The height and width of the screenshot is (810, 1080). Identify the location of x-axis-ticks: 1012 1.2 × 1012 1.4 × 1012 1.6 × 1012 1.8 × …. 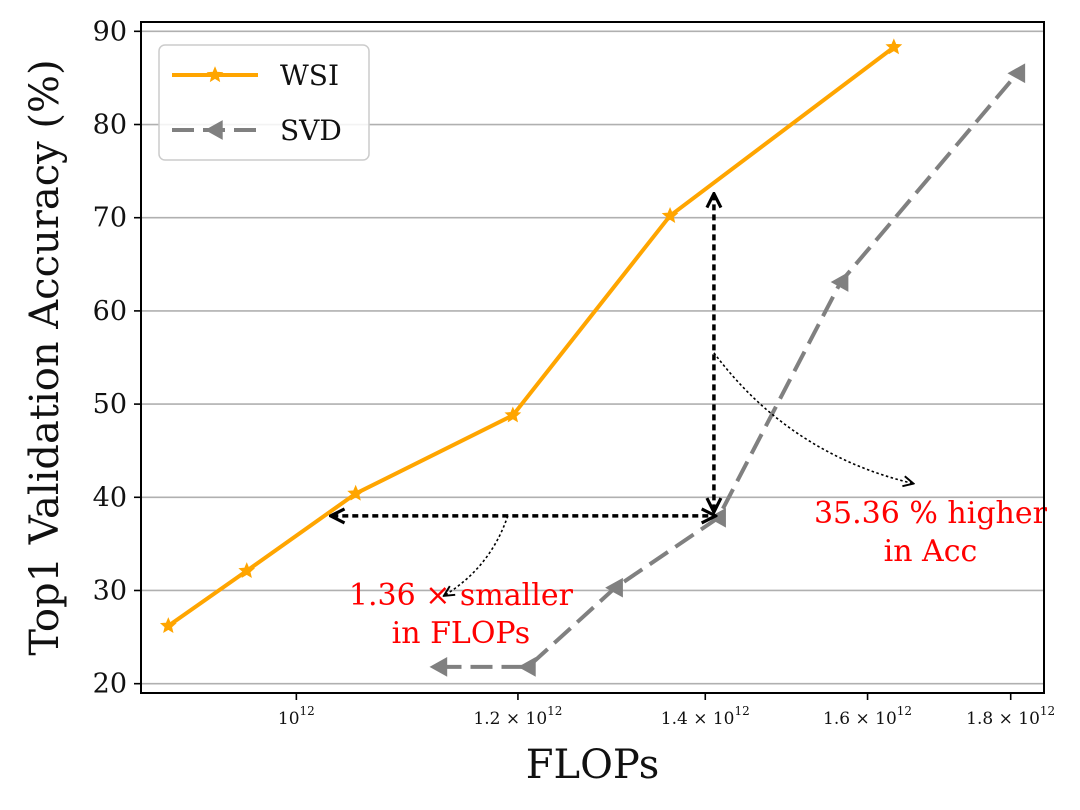
(666, 711).